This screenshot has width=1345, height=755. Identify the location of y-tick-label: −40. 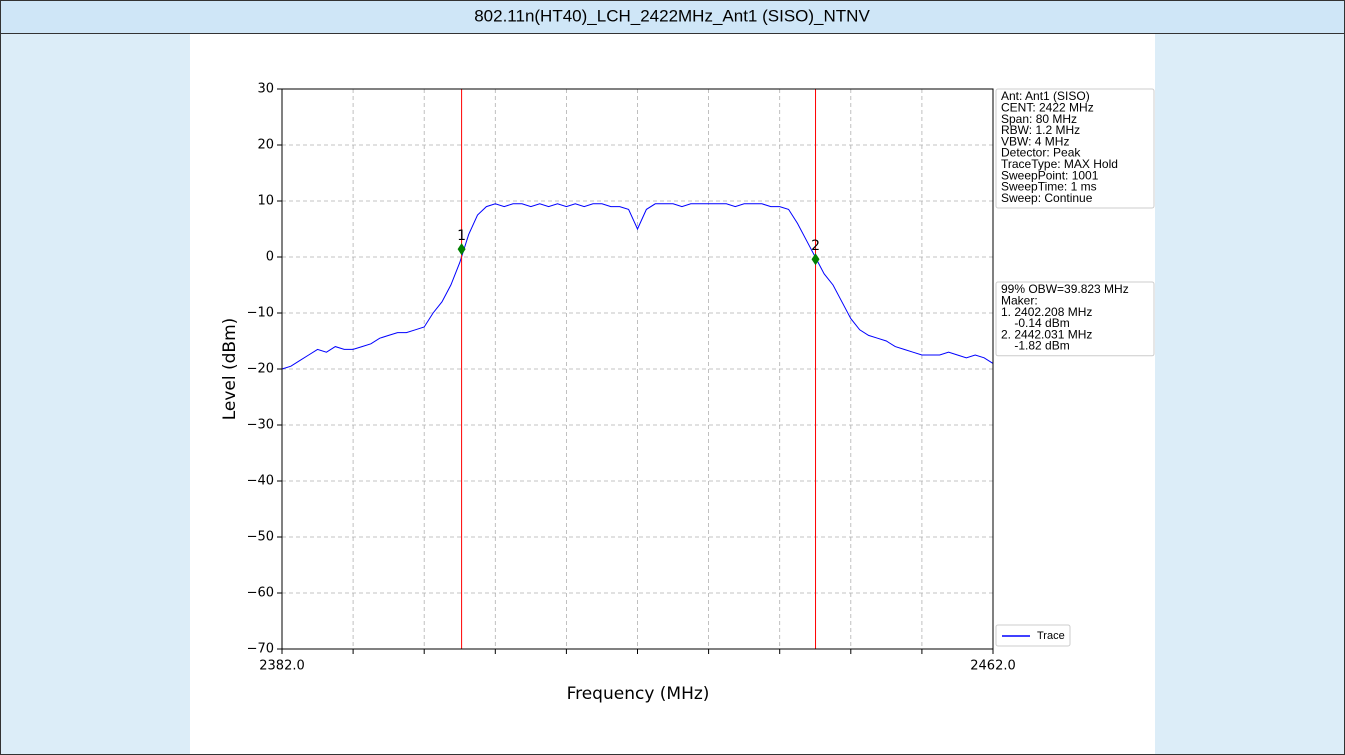
(260, 481).